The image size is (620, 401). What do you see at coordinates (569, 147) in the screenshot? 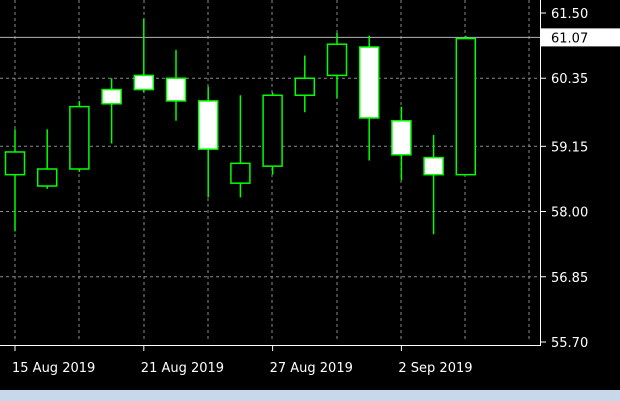
I see `price-tick-label: 59.15` at bounding box center [569, 147].